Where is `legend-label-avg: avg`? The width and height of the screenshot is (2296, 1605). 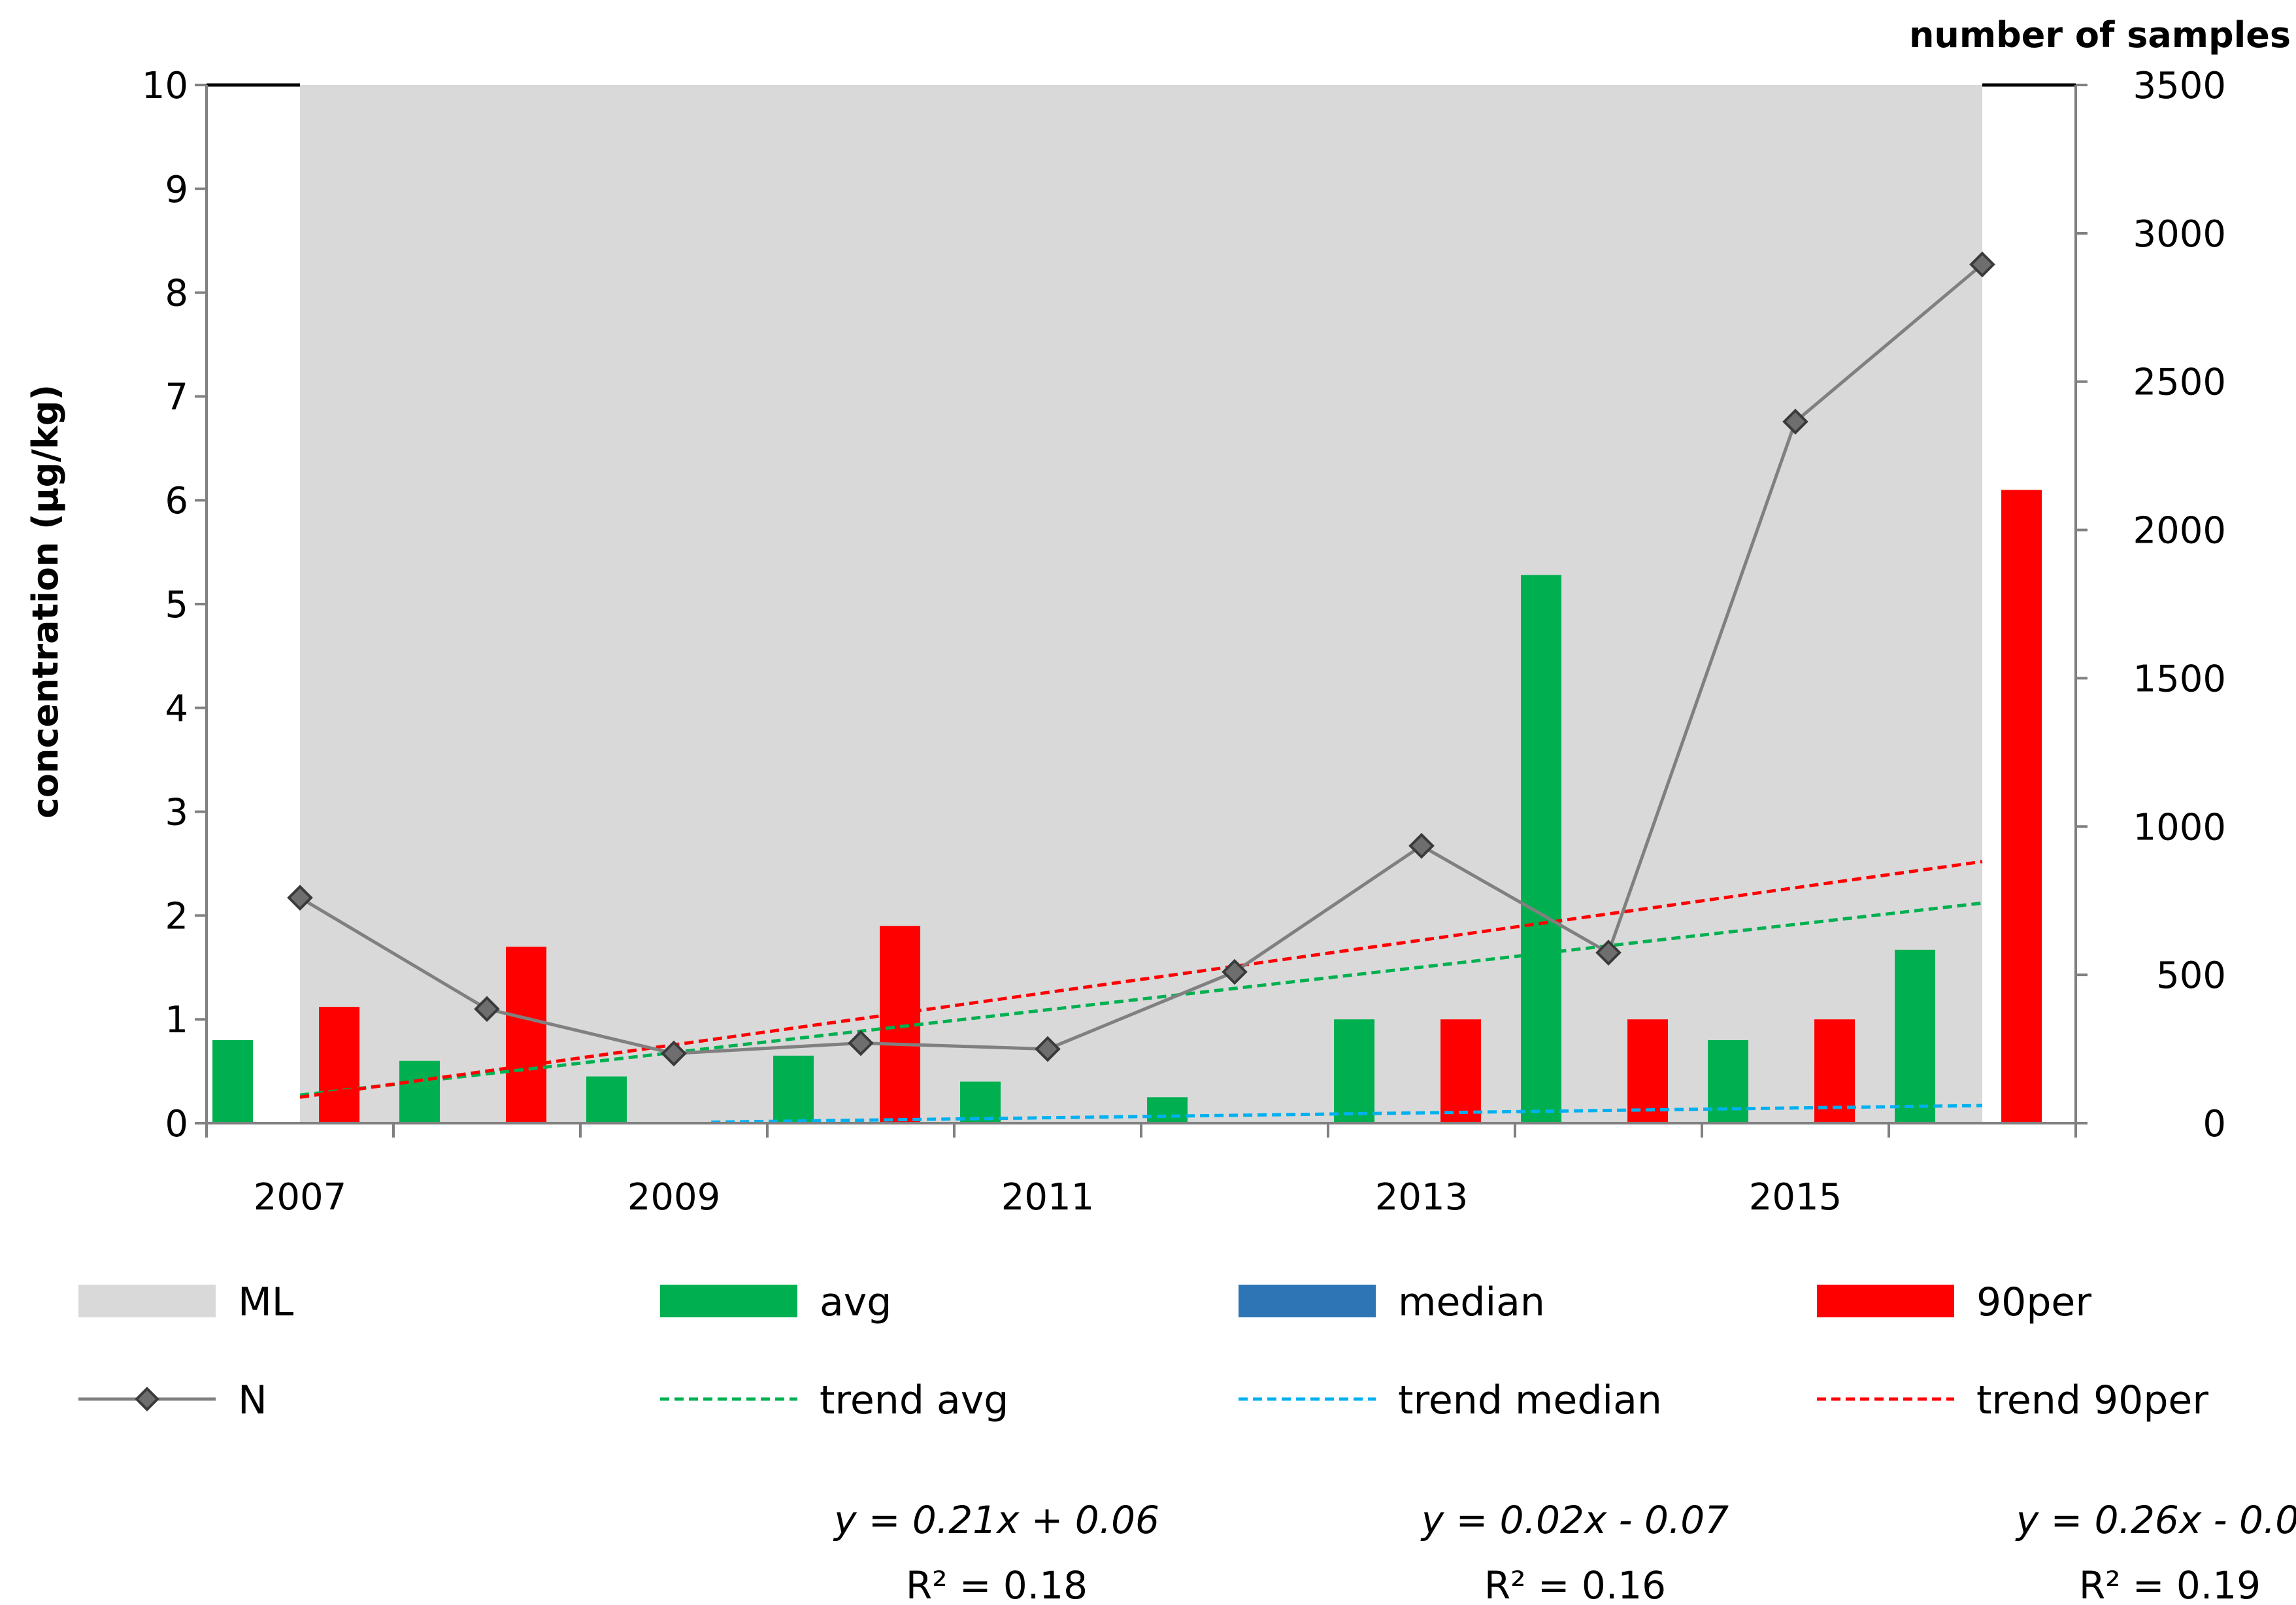
legend-label-avg: avg is located at coordinates (855, 1302).